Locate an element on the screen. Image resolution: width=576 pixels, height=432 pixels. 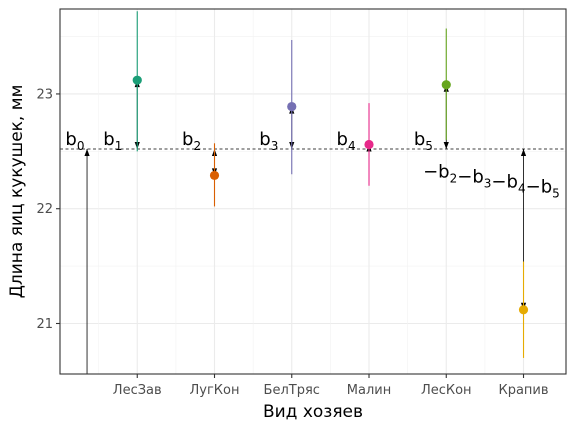
coefficient-label: b2 is located at coordinates (191, 141).